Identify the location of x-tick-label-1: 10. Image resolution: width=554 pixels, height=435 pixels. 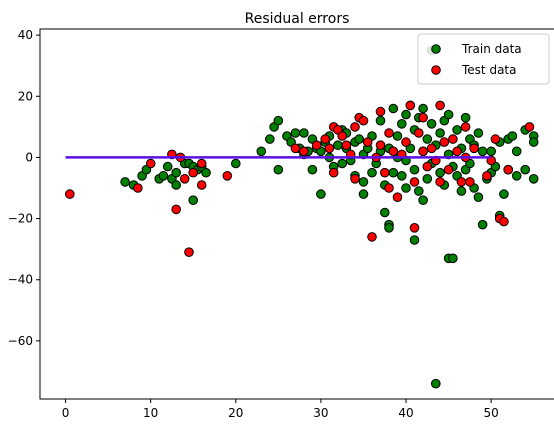
(150, 413).